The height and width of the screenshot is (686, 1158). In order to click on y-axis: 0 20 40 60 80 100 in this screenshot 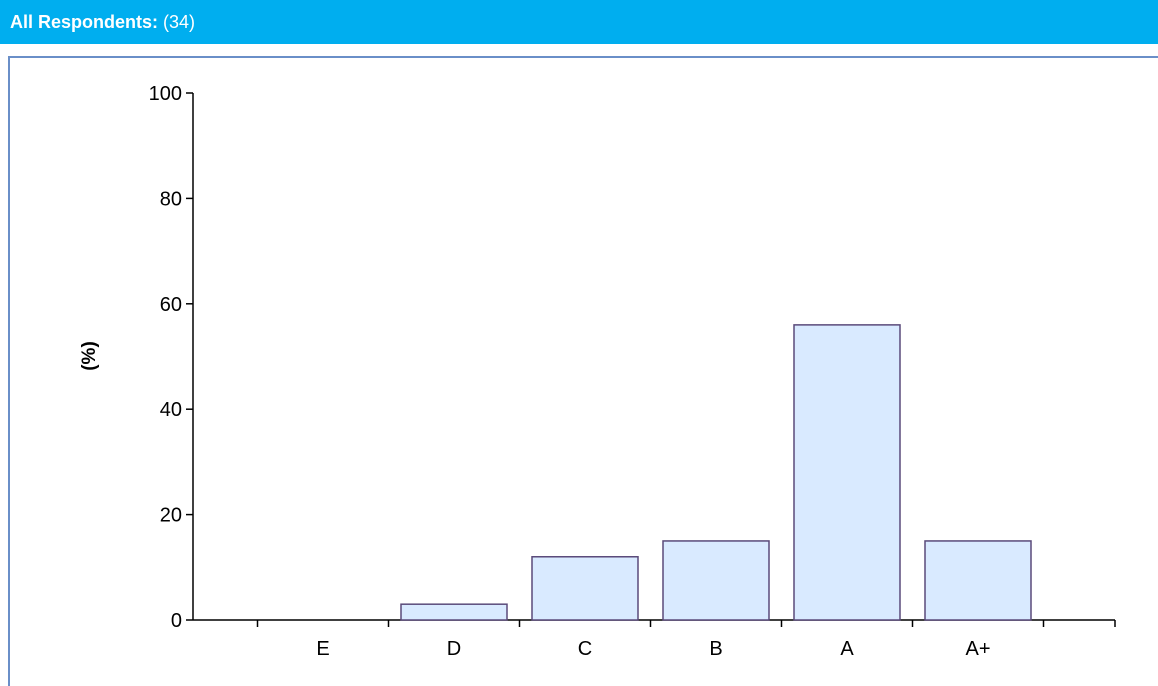, I will do `click(171, 357)`.